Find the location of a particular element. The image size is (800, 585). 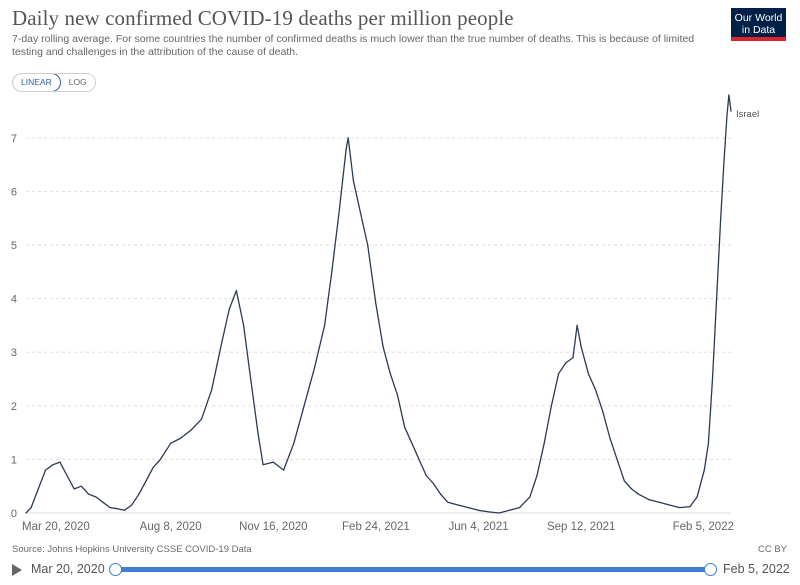

logo-line-1: Our World is located at coordinates (758, 18).